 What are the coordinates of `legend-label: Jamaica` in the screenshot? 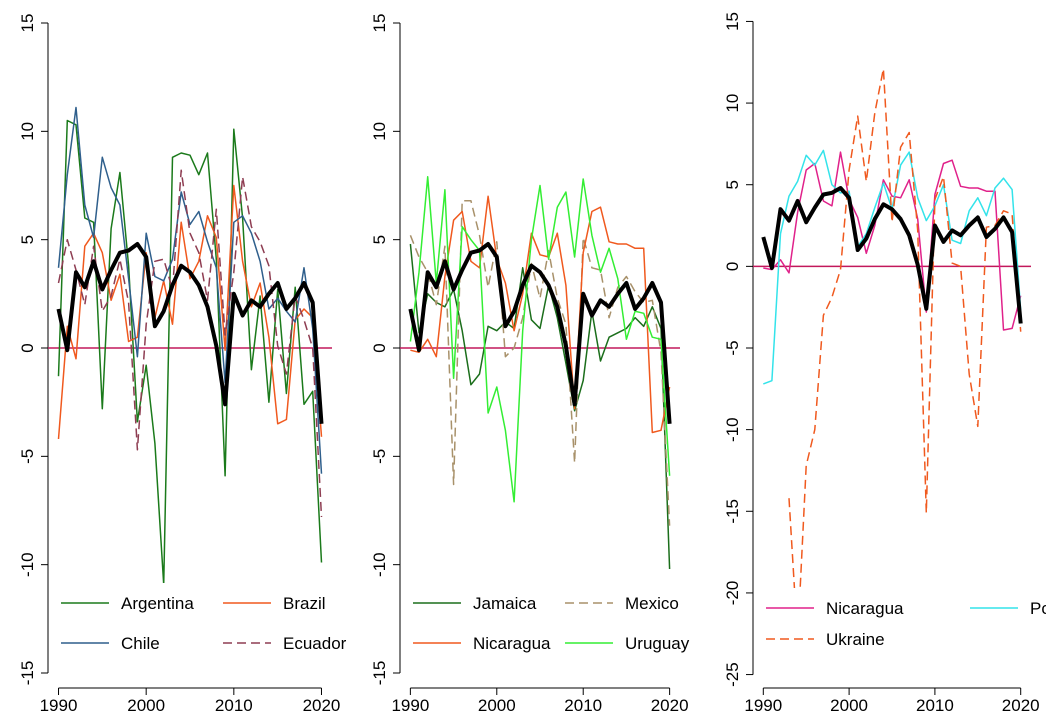 It's located at (505, 603).